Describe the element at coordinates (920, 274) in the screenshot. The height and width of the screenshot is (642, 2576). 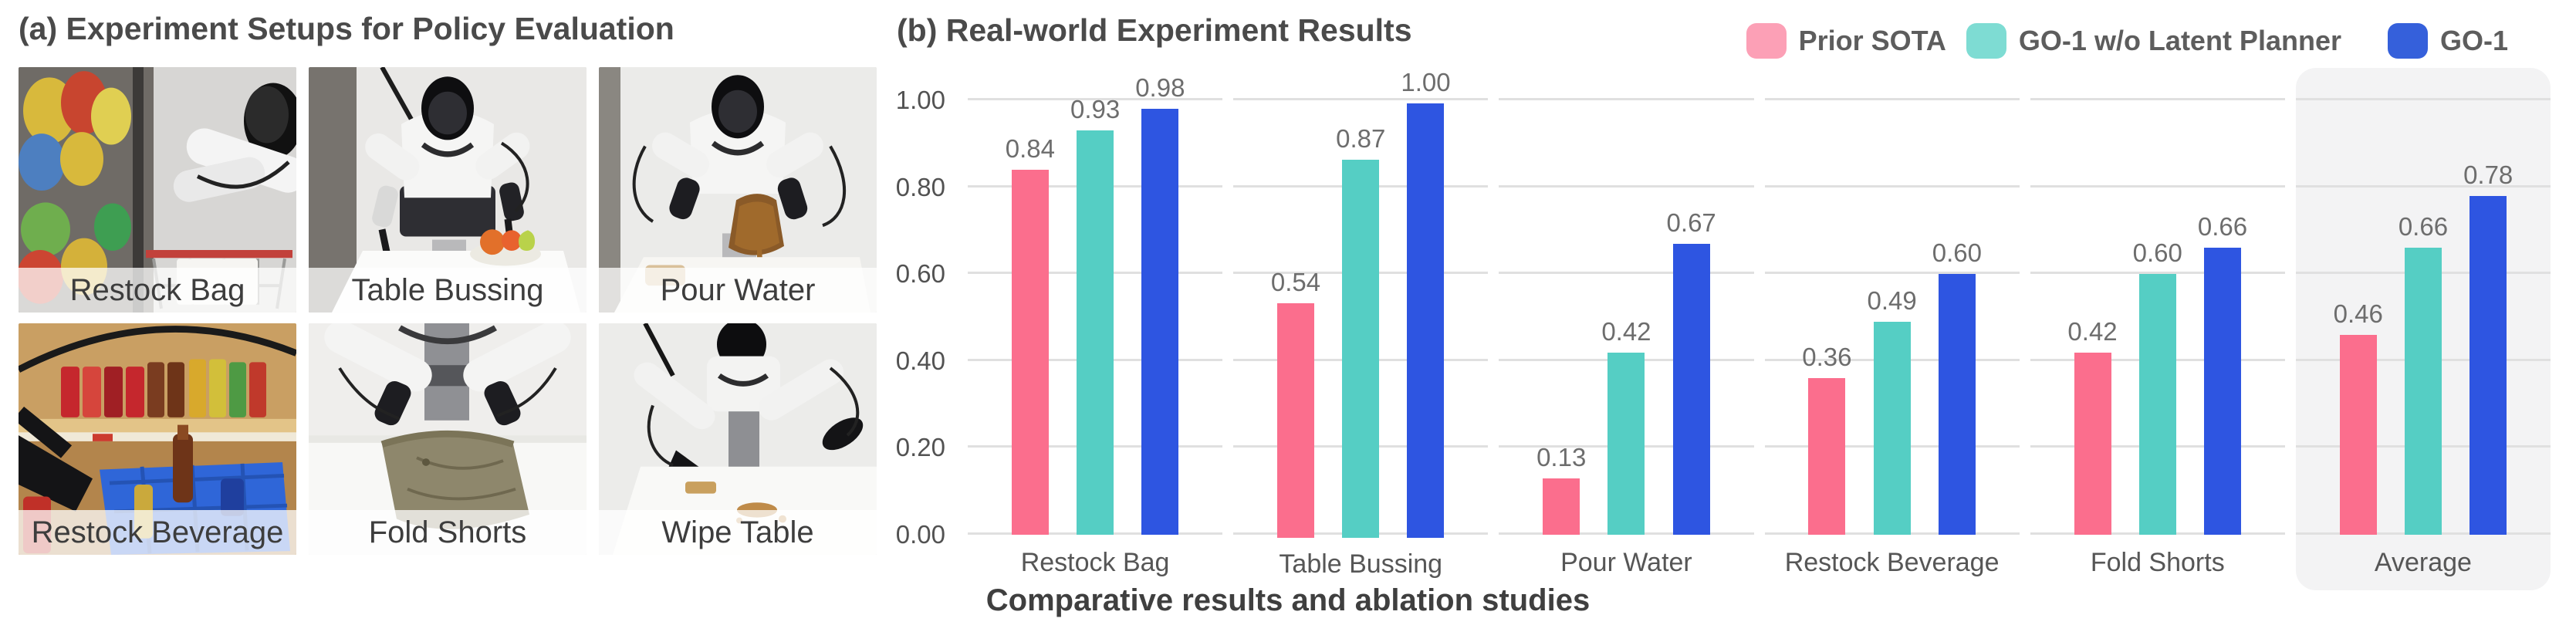
I see `y-tick-0.60: 0.60` at that location.